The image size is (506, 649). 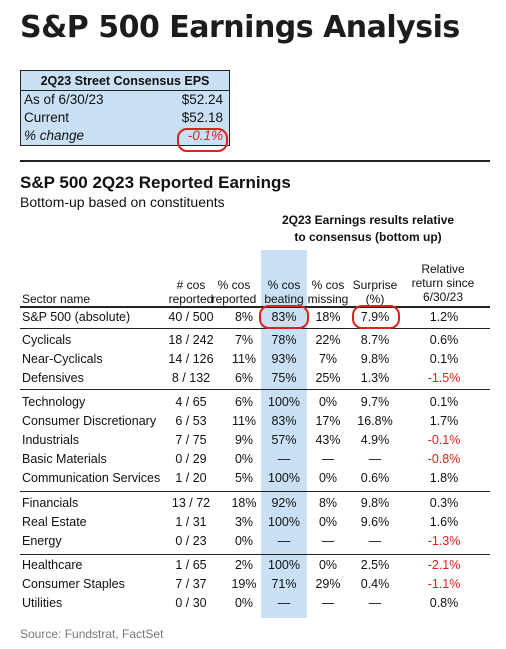 What do you see at coordinates (443, 269) in the screenshot?
I see `header-text: Relative` at bounding box center [443, 269].